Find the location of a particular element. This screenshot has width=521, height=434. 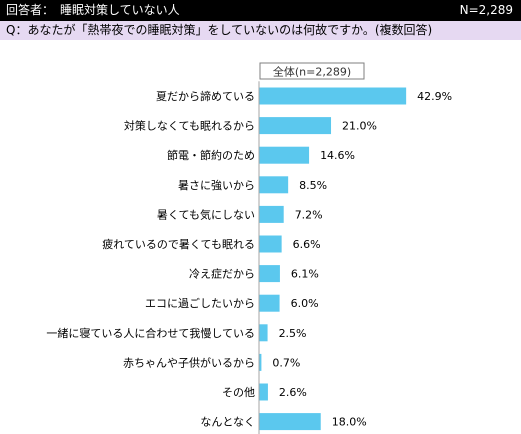

legend-box is located at coordinates (312, 71).